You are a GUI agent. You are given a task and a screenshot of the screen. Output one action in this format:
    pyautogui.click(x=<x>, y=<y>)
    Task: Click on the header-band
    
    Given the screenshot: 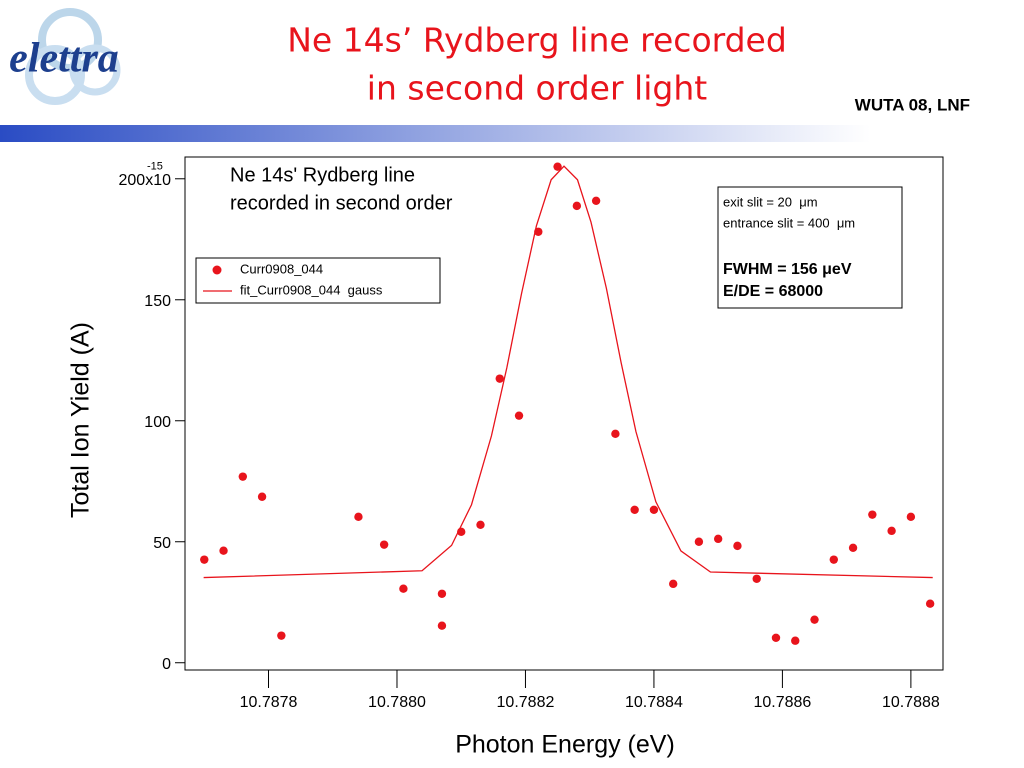 What is the action you would take?
    pyautogui.click(x=512, y=133)
    